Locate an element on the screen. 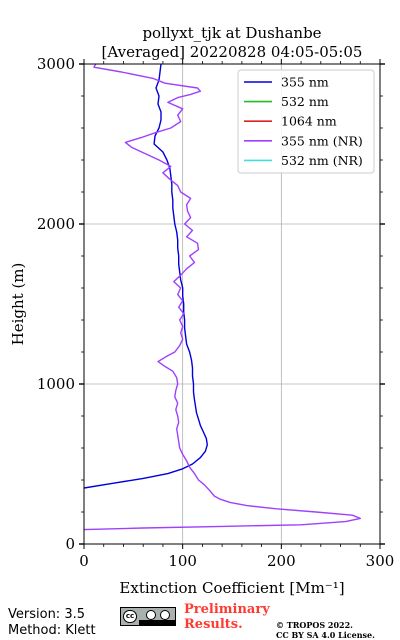 The image size is (400, 640). y-tick-label: 3000 is located at coordinates (56, 64).